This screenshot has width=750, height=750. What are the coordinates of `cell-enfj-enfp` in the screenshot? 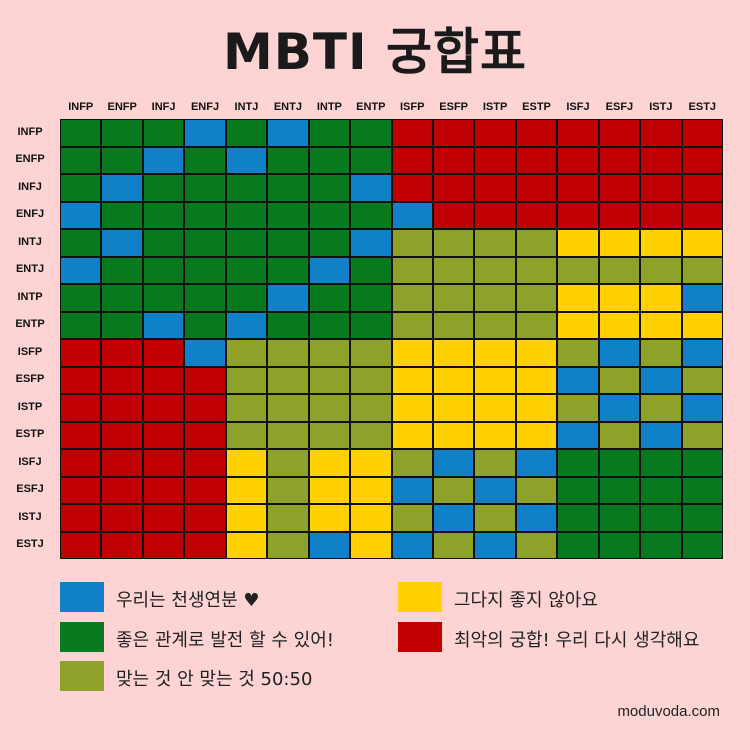 It's located at (122, 215).